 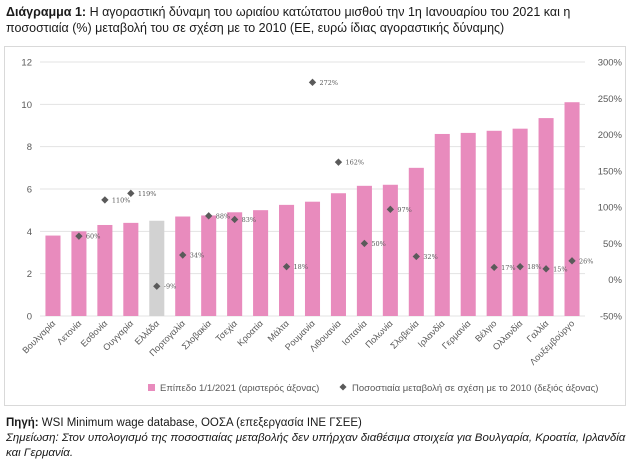 I want to click on change-label: 162%, so click(x=354, y=163).